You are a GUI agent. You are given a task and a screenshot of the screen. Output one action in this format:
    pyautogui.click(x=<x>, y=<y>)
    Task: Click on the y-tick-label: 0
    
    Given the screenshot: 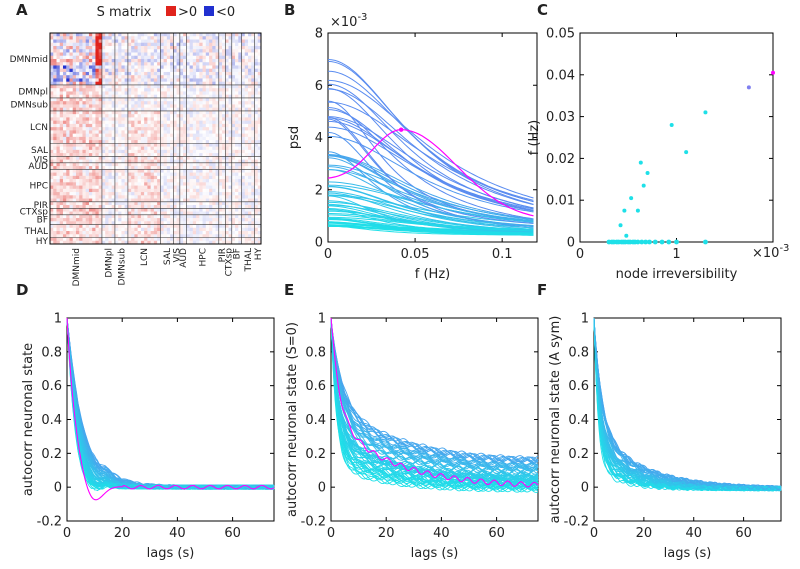 What is the action you would take?
    pyautogui.click(x=571, y=243)
    